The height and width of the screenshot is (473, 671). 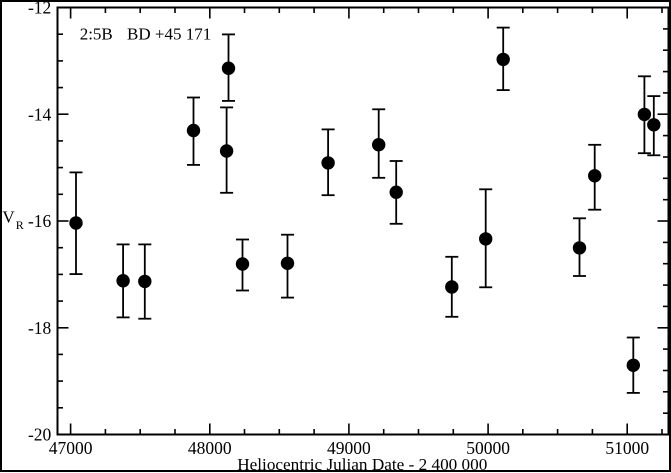 What do you see at coordinates (349, 448) in the screenshot?
I see `svg-text: 49000` at bounding box center [349, 448].